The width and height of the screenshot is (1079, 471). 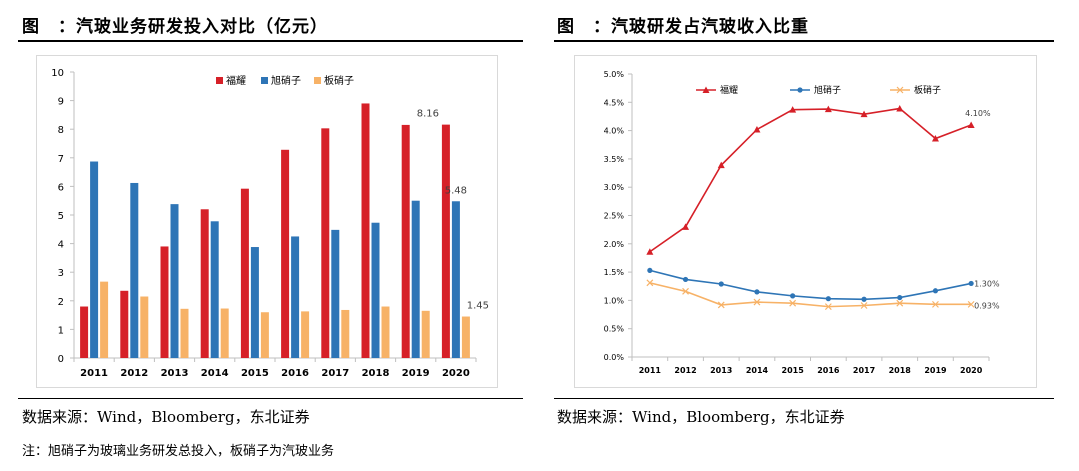 I want to click on point-nsg-2012, so click(x=685, y=291).